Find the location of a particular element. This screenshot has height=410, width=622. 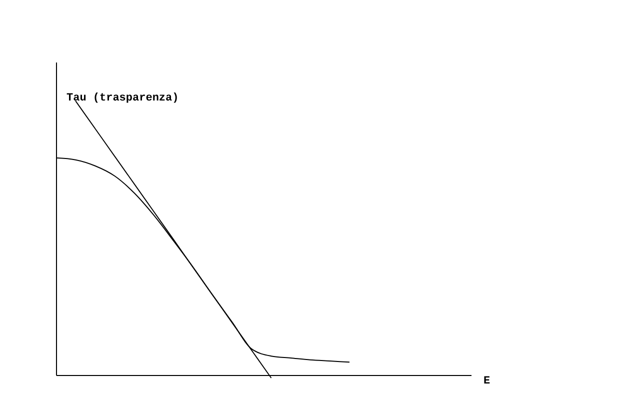

x-axis-title: E is located at coordinates (487, 382).